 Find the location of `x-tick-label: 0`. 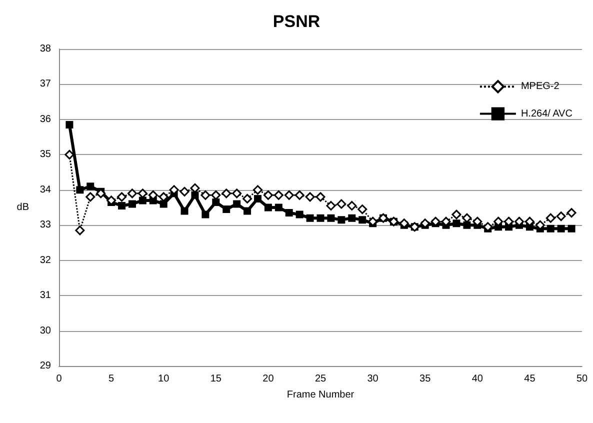

x-tick-label: 0 is located at coordinates (59, 379).